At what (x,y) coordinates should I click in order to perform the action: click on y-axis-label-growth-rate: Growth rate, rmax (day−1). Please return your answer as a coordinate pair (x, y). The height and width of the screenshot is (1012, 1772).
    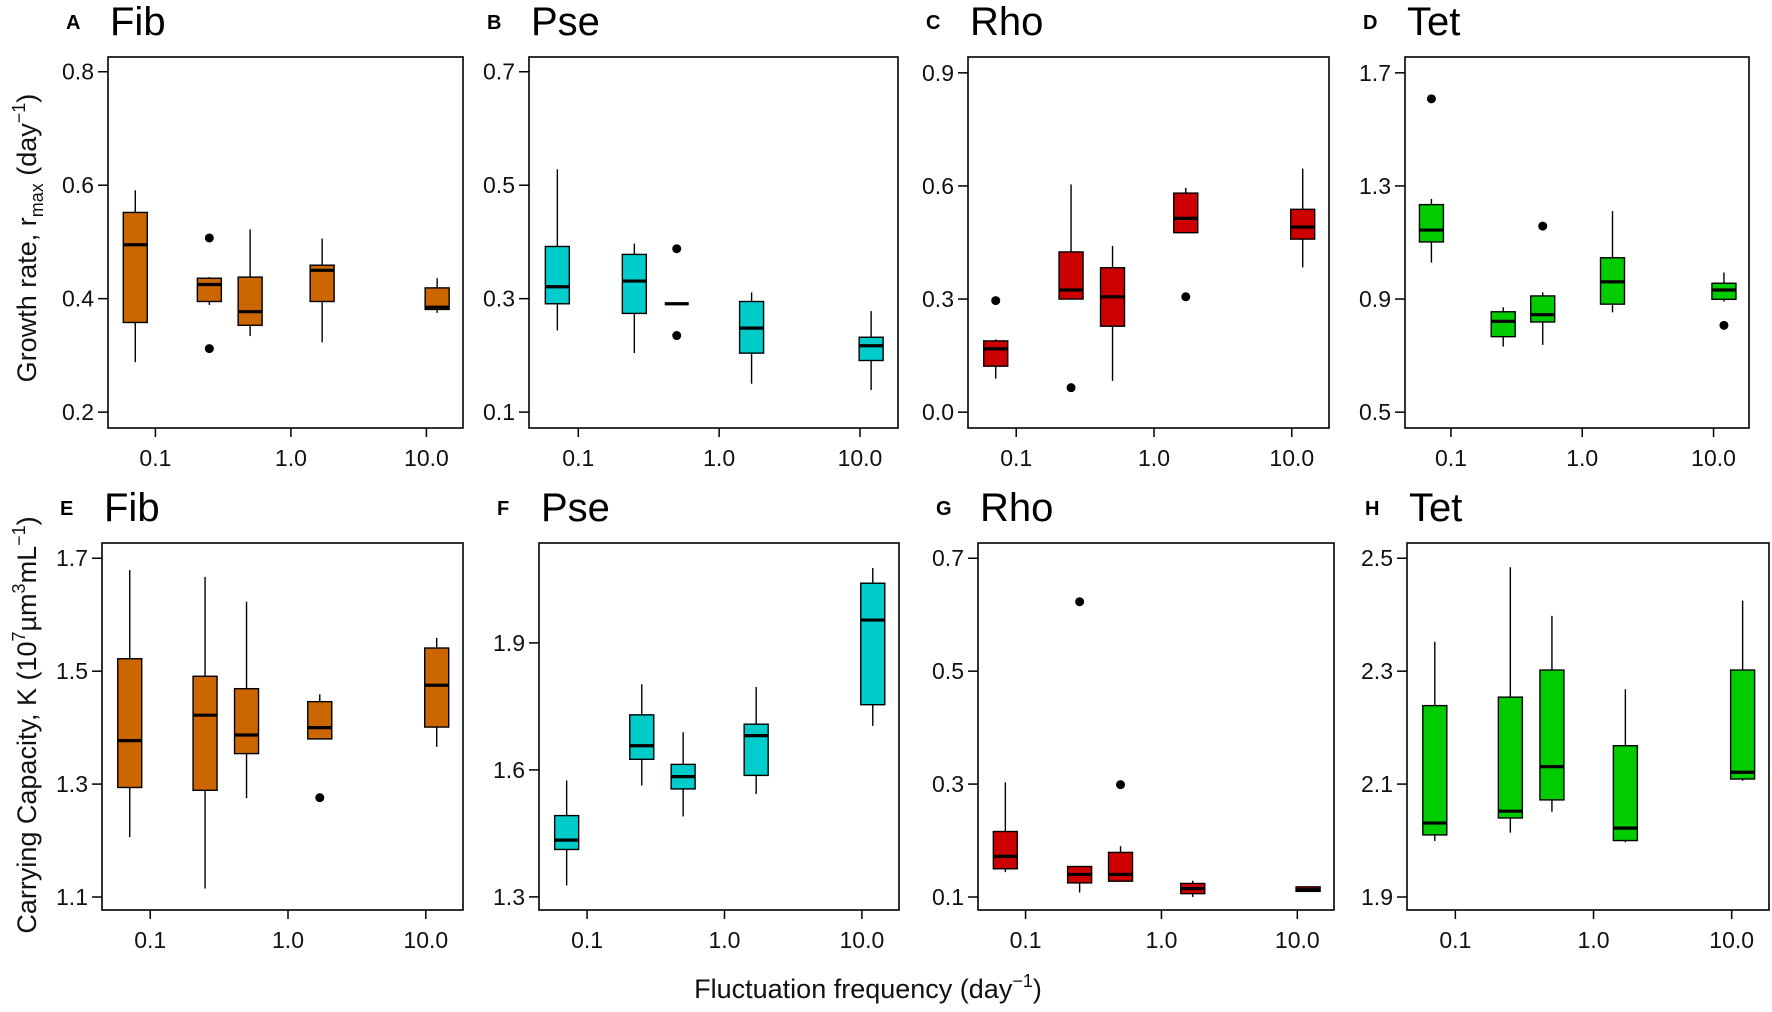
    Looking at the image, I should click on (28, 238).